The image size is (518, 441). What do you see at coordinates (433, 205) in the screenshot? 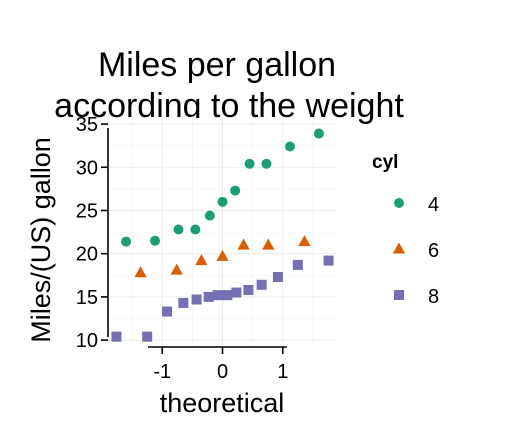
I see `legend-label-cyl-4: 4` at bounding box center [433, 205].